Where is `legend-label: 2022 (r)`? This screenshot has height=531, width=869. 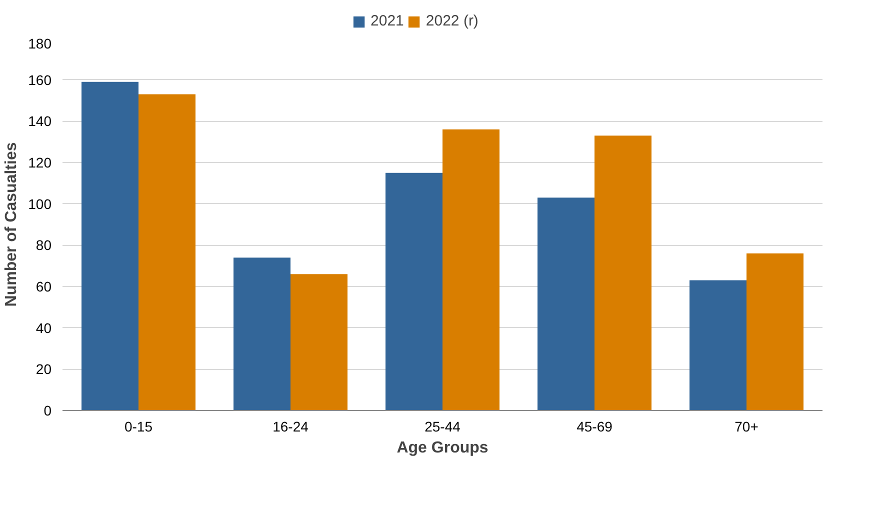 legend-label: 2022 (r) is located at coordinates (452, 21).